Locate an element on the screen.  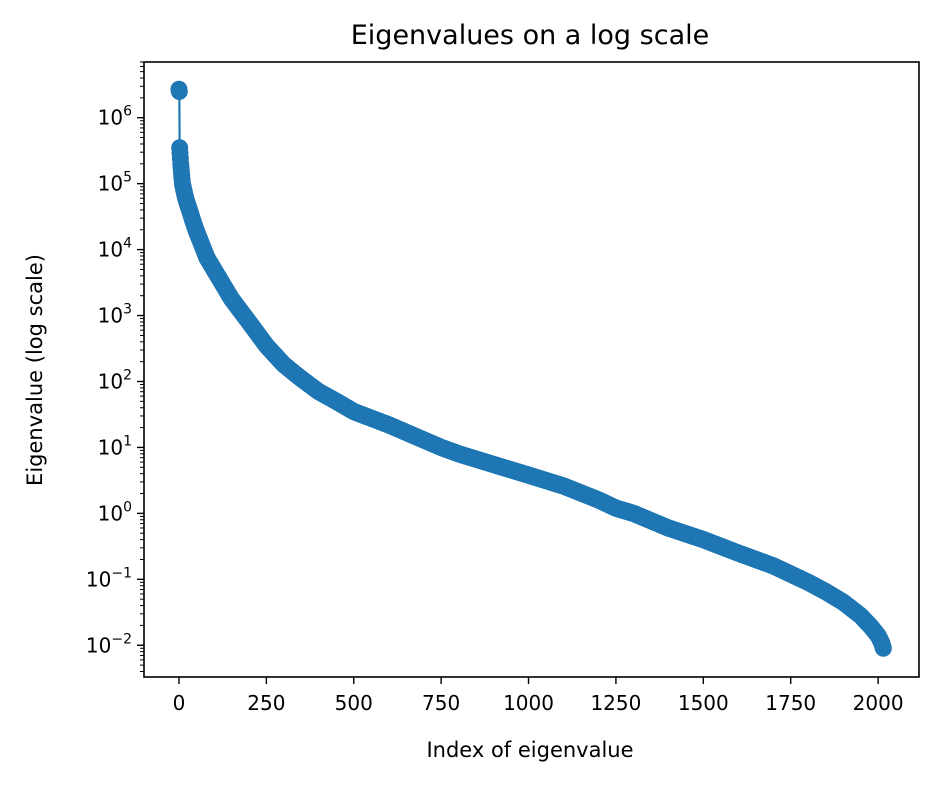
y-tick-label: 10⁰ is located at coordinates (115, 512).